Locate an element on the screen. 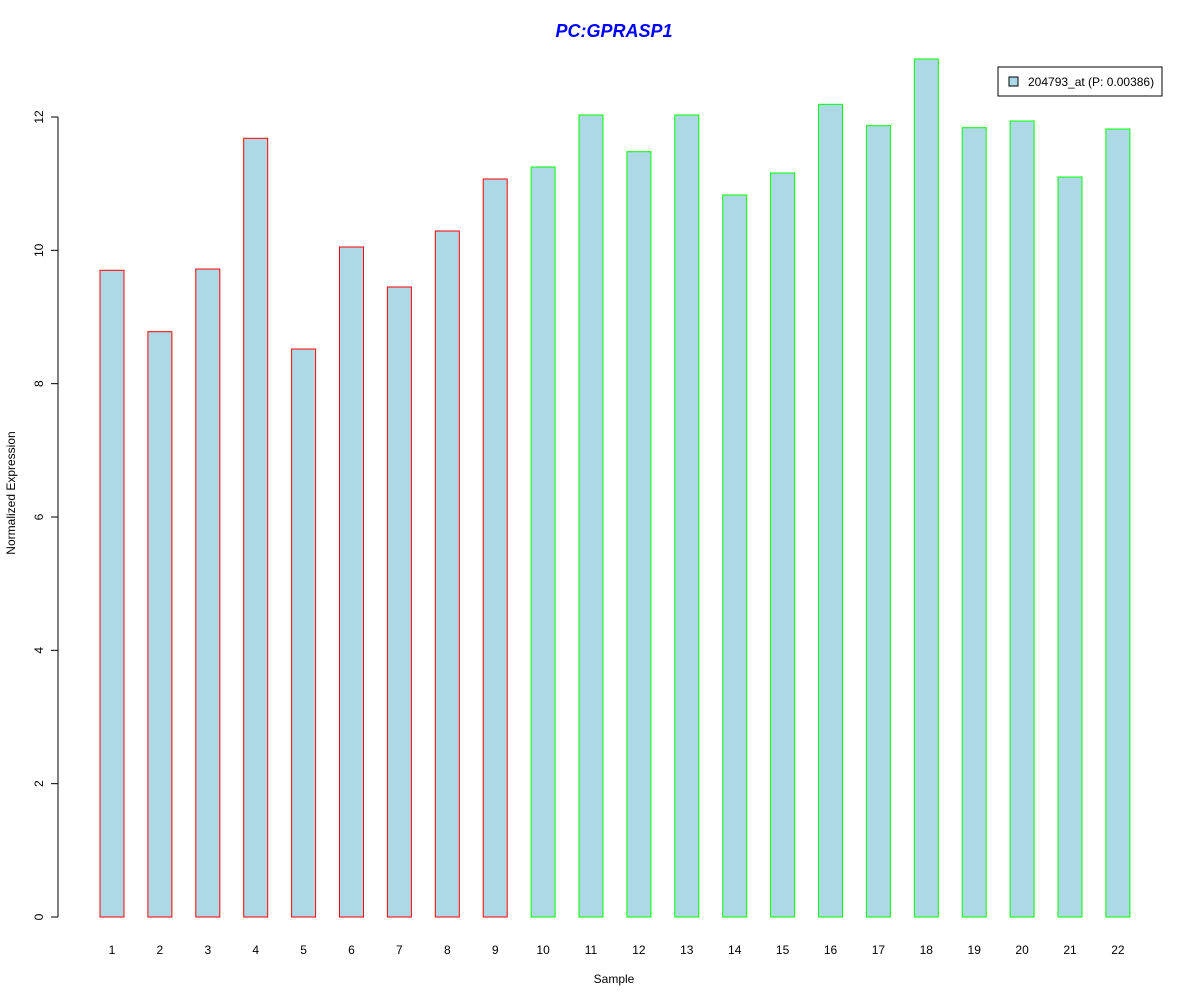 Image resolution: width=1200 pixels, height=1000 pixels. y-tick-label: 4 is located at coordinates (39, 650).